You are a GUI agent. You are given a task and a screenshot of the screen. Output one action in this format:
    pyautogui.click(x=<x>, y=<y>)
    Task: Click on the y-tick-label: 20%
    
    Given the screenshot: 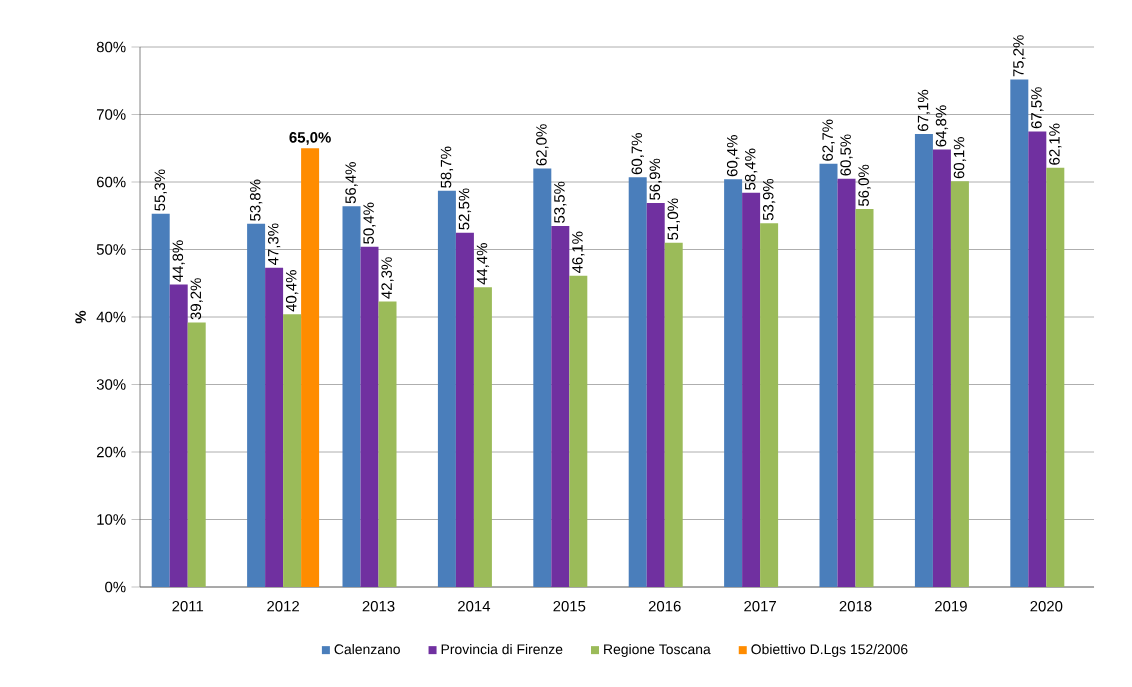 What is the action you would take?
    pyautogui.click(x=111, y=452)
    